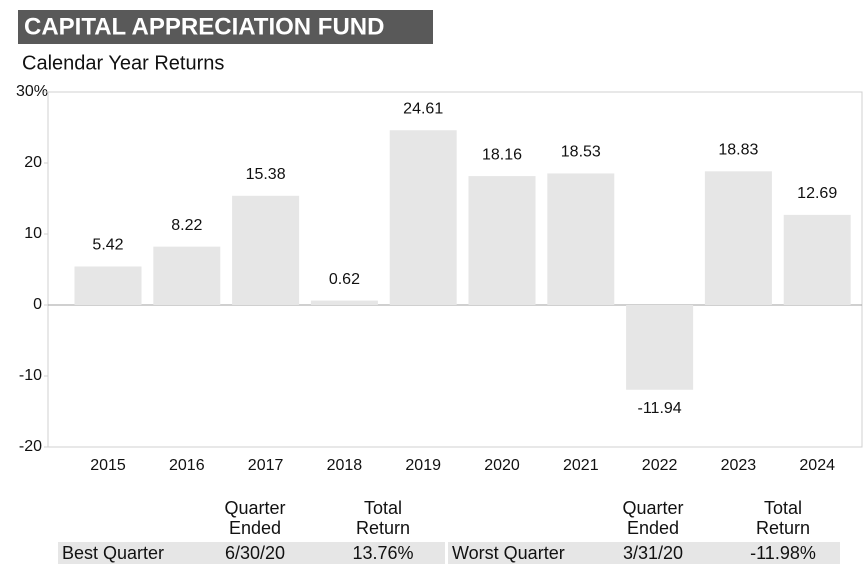 The height and width of the screenshot is (564, 867). What do you see at coordinates (33, 233) in the screenshot?
I see `y-tick-label: 10` at bounding box center [33, 233].